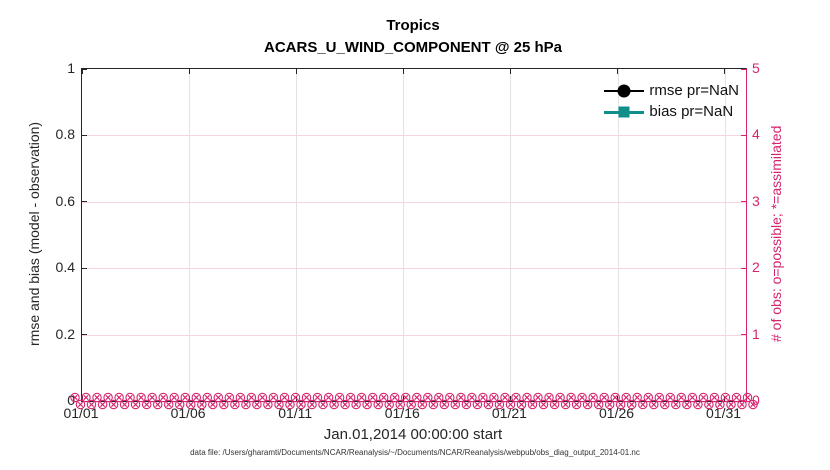 Image resolution: width=830 pixels, height=470 pixels. I want to click on left-tick-label: 0.2, so click(65, 333).